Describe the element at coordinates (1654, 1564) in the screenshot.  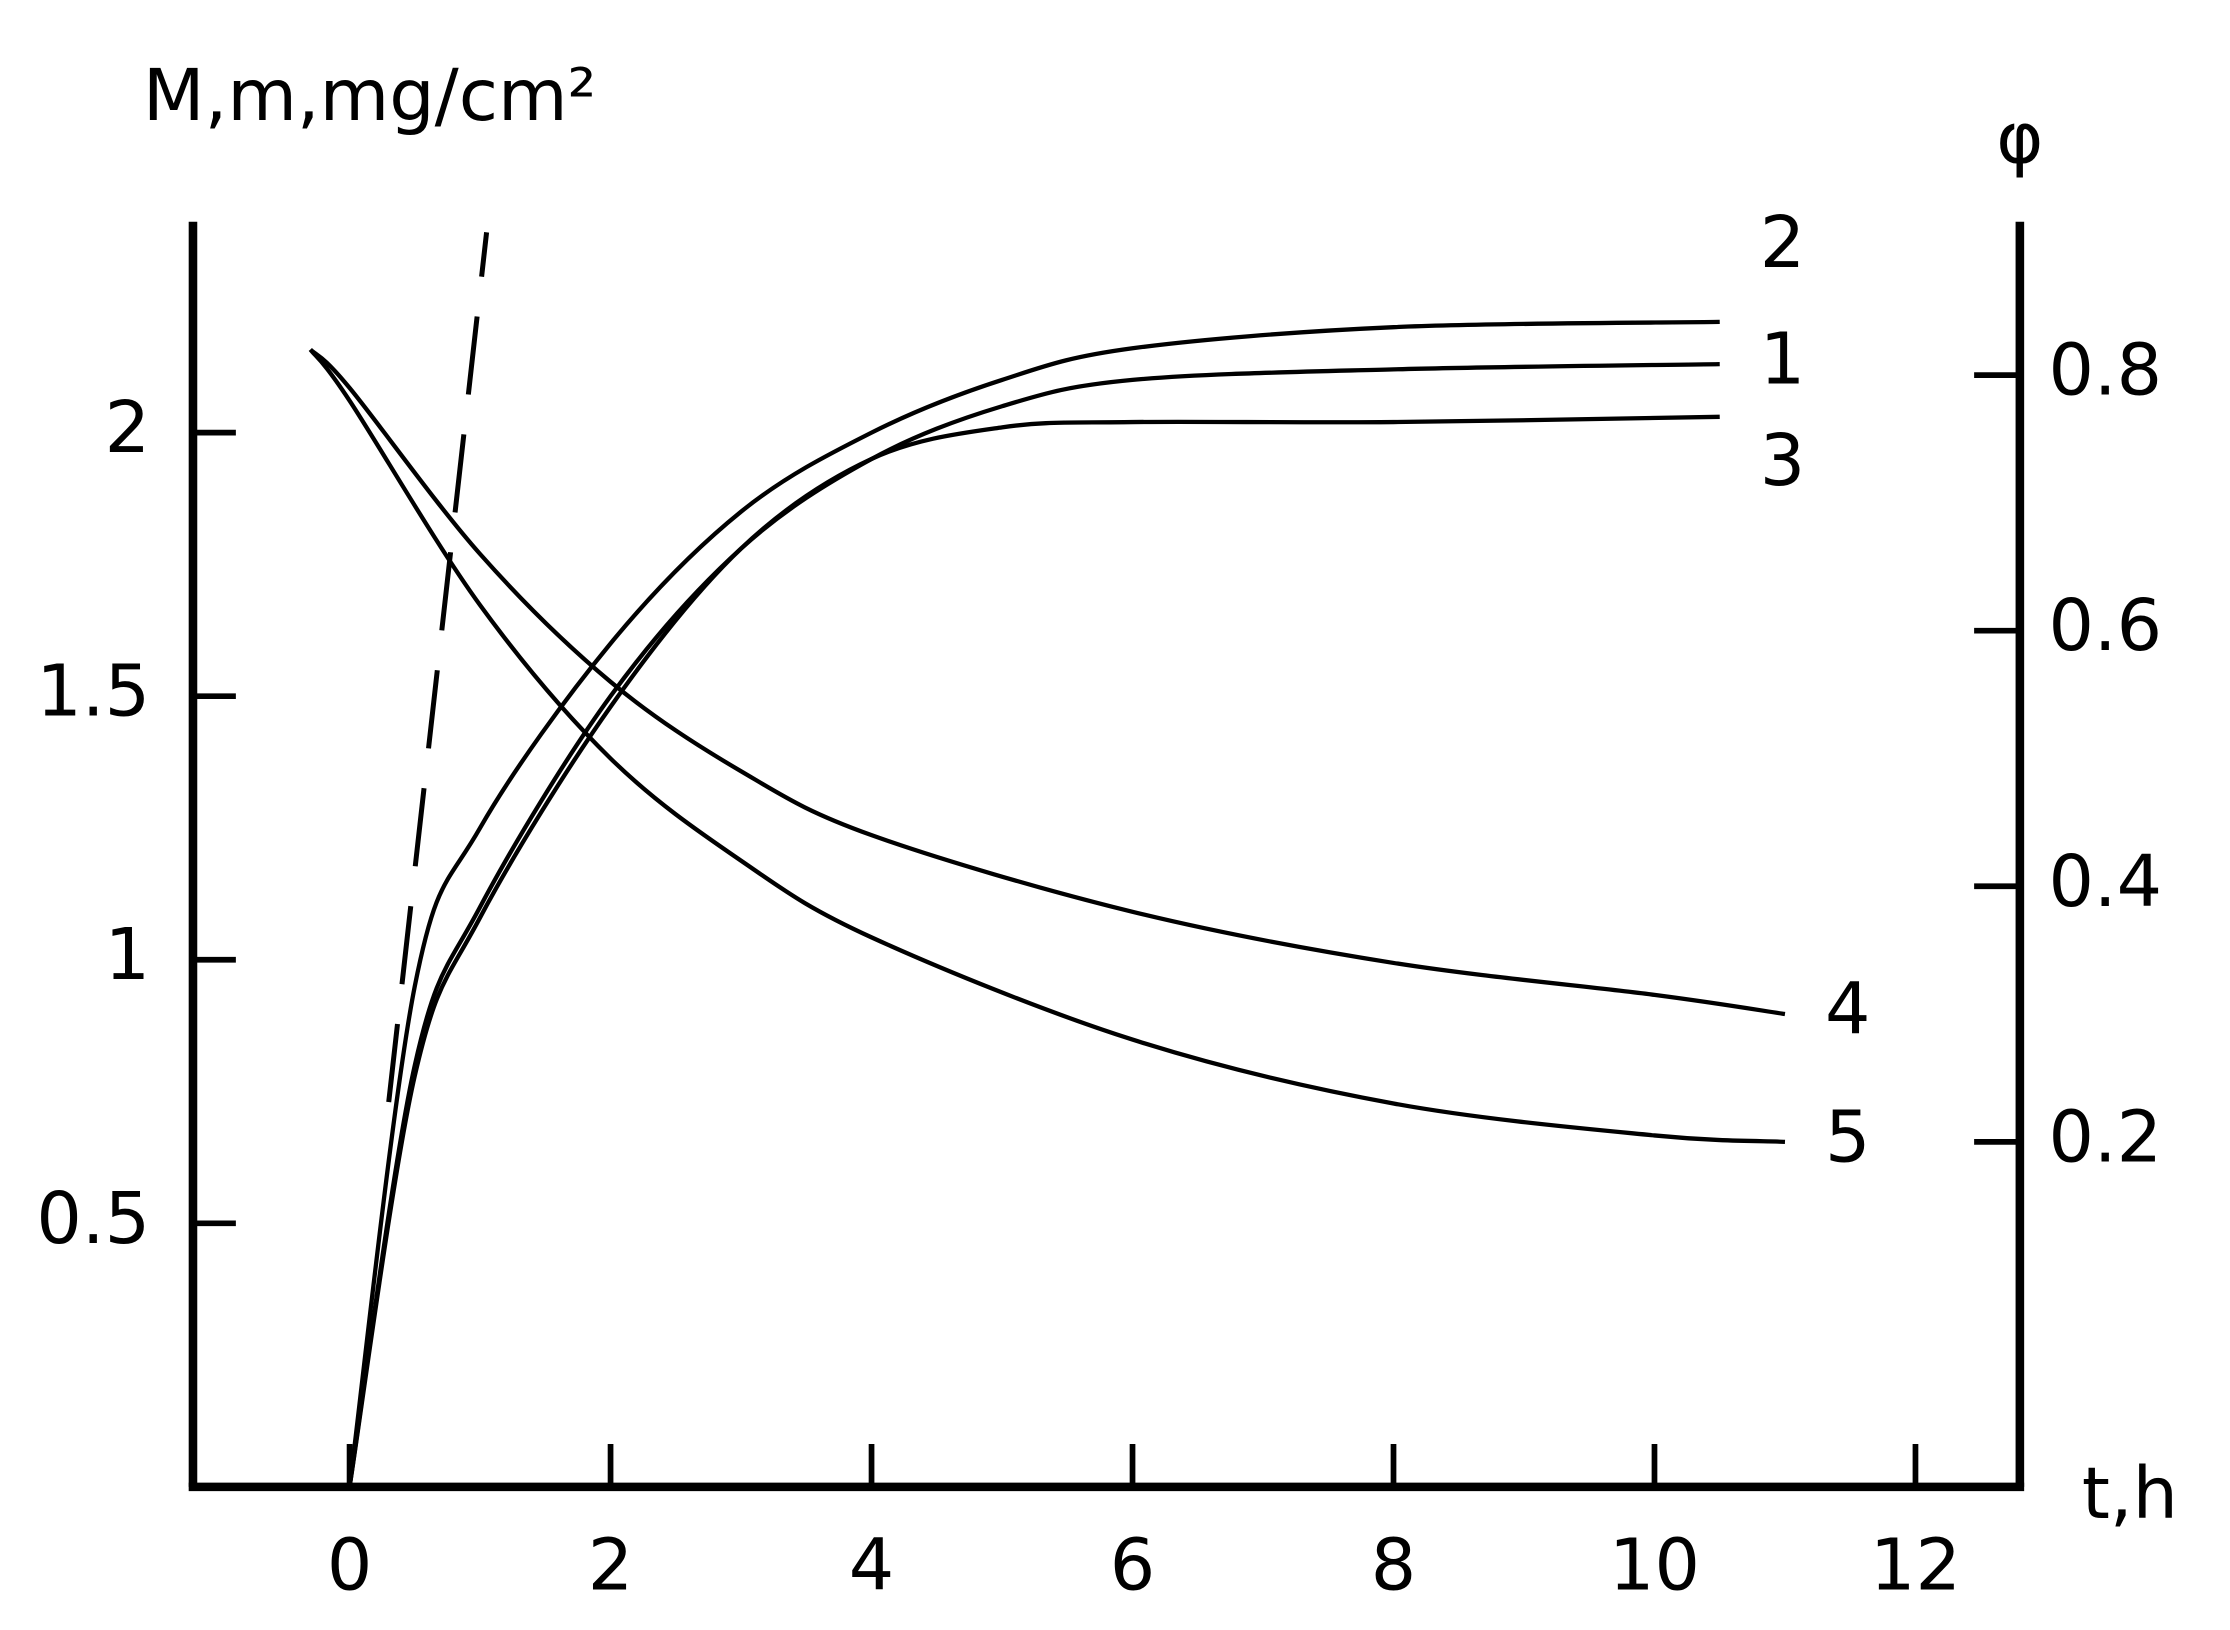
I see `x-tick-label: 10` at that location.